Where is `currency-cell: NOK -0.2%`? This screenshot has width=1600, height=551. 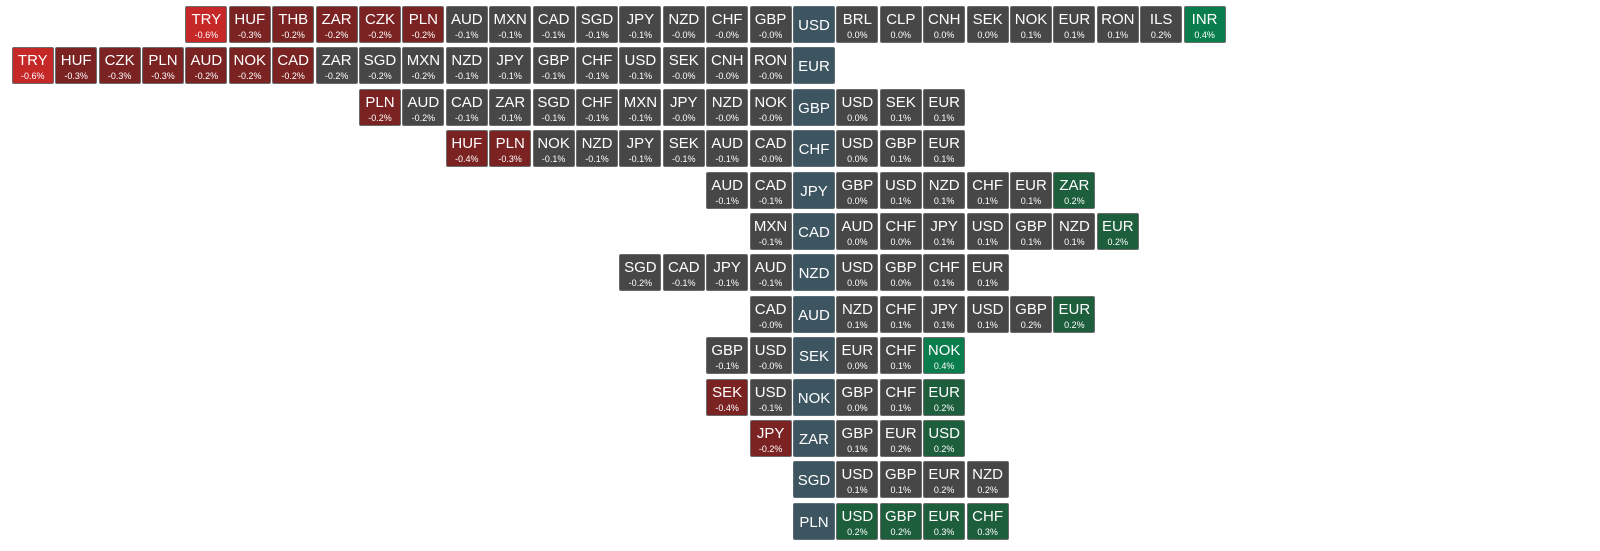
currency-cell: NOK -0.2% is located at coordinates (249, 66).